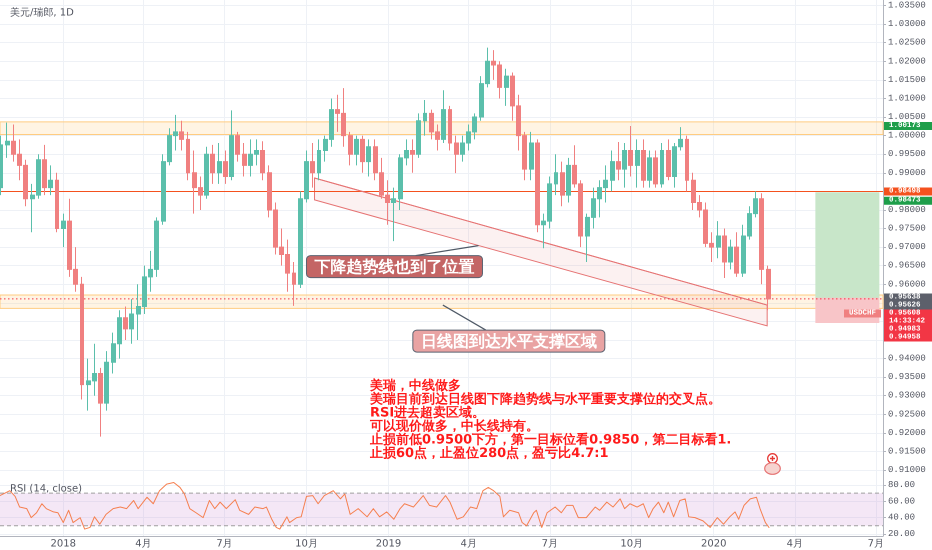 Image resolution: width=932 pixels, height=550 pixels. Describe the element at coordinates (907, 135) in the screenshot. I see `y-tick-label: 1.00000` at that location.